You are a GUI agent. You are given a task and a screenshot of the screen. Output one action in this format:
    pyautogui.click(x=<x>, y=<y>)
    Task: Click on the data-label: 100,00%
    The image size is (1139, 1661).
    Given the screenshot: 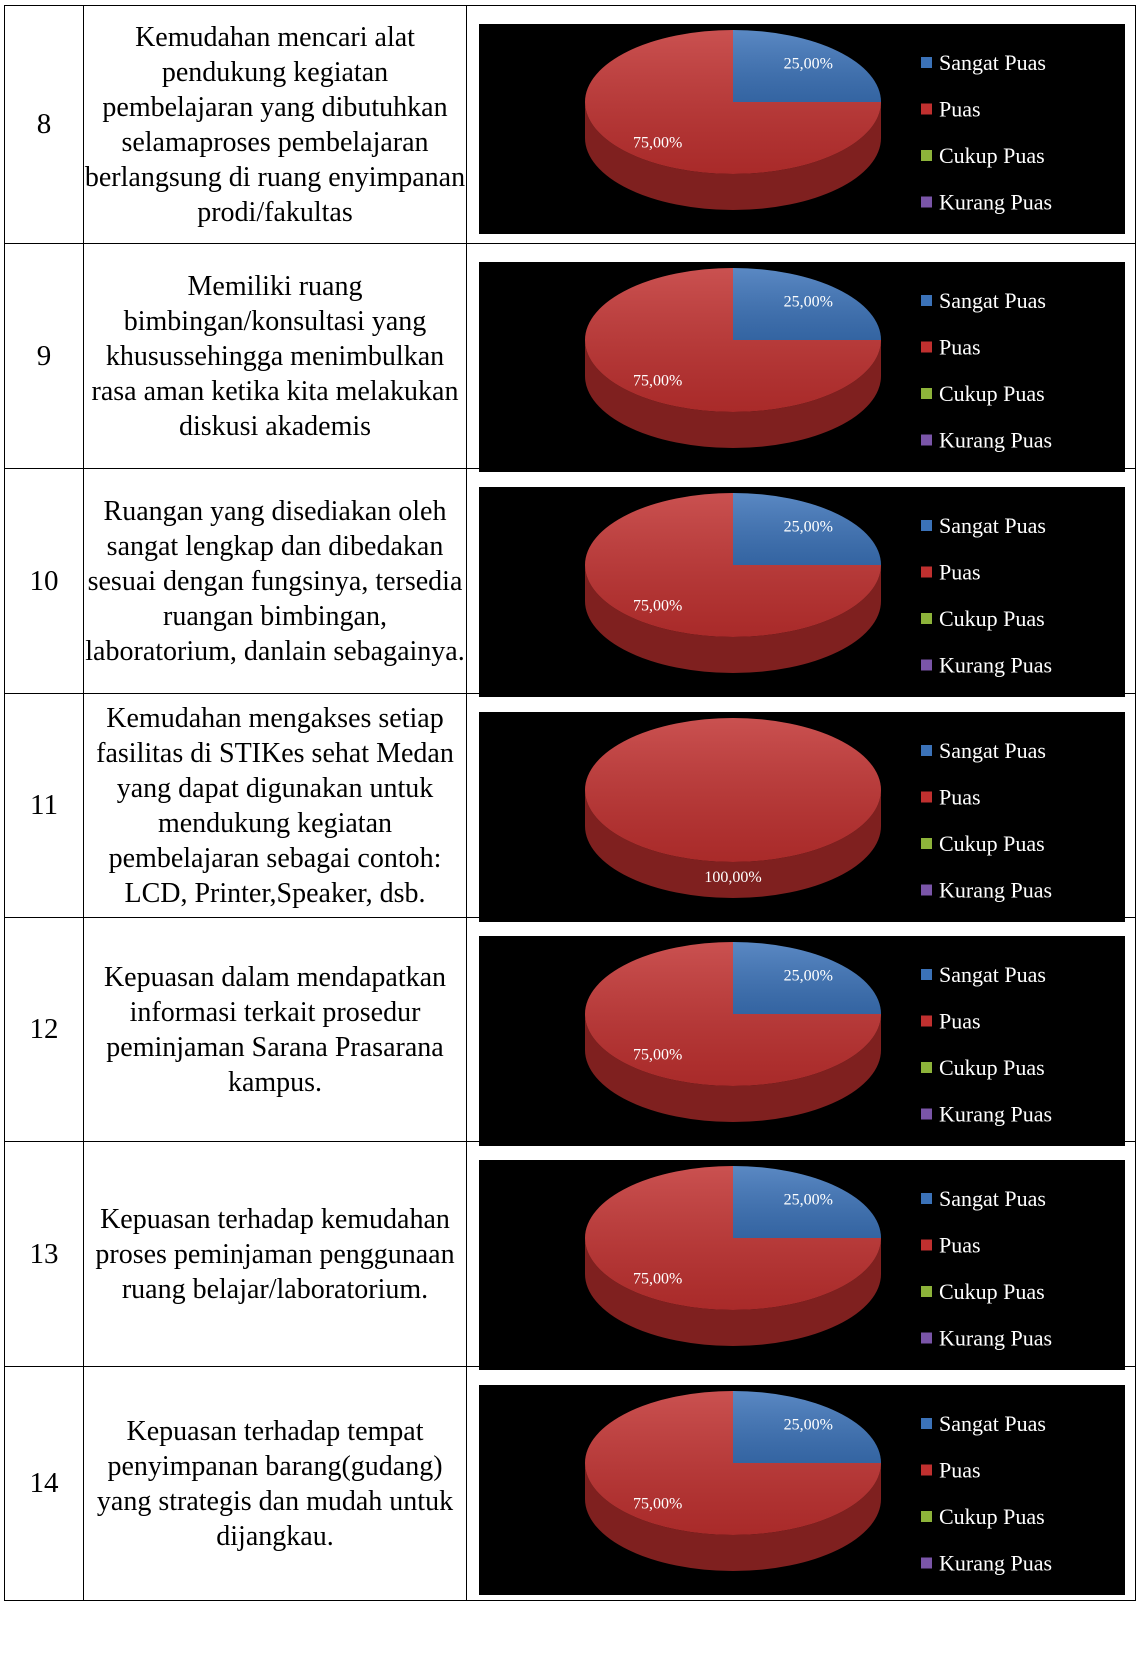 What is the action you would take?
    pyautogui.click(x=732, y=877)
    